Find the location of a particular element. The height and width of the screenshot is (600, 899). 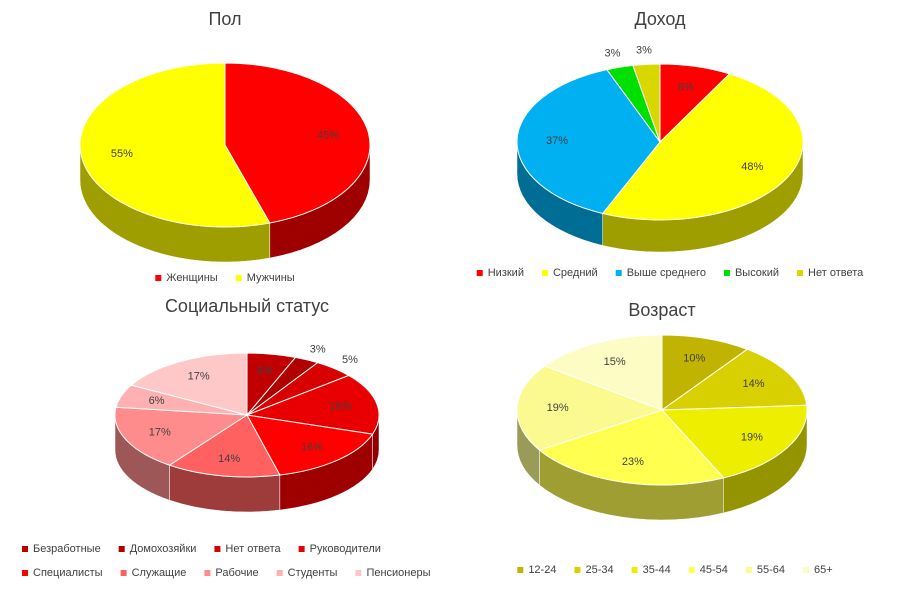

legend-item: Средний is located at coordinates (569, 273).